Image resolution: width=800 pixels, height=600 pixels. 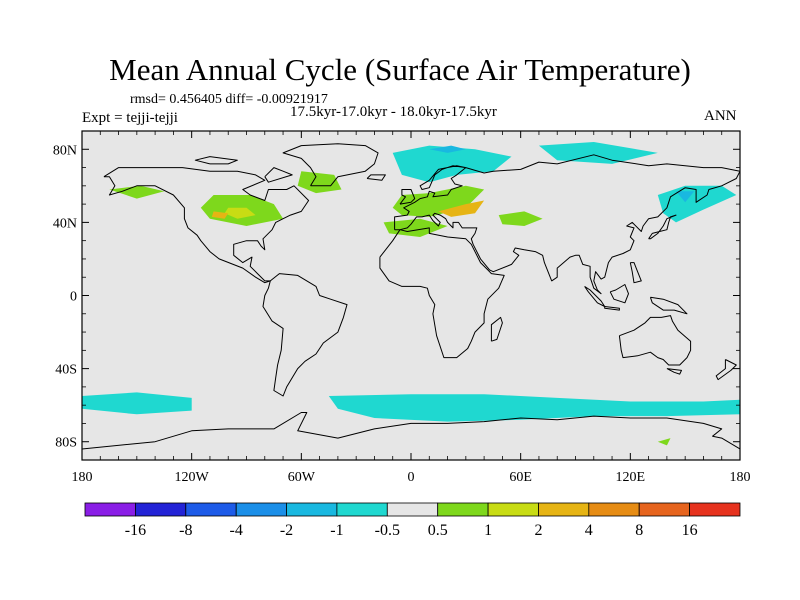 I want to click on rmsd-diff-stats: rmsd= 0.456405 diff= -0.00921917, so click(x=229, y=99).